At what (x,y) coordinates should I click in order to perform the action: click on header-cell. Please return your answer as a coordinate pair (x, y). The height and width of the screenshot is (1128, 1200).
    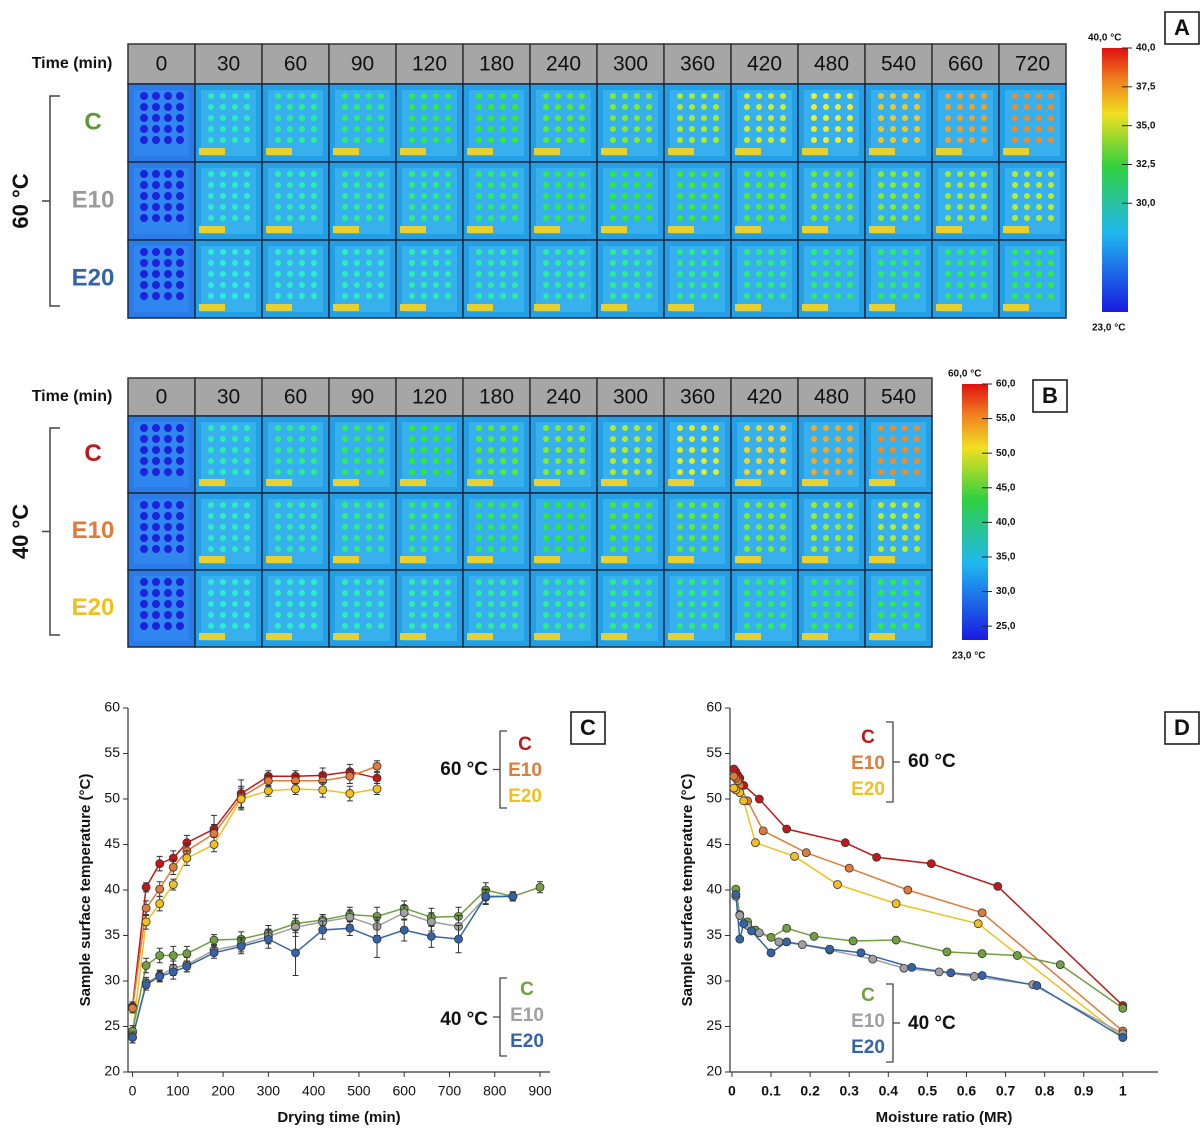
    Looking at the image, I should click on (161, 64).